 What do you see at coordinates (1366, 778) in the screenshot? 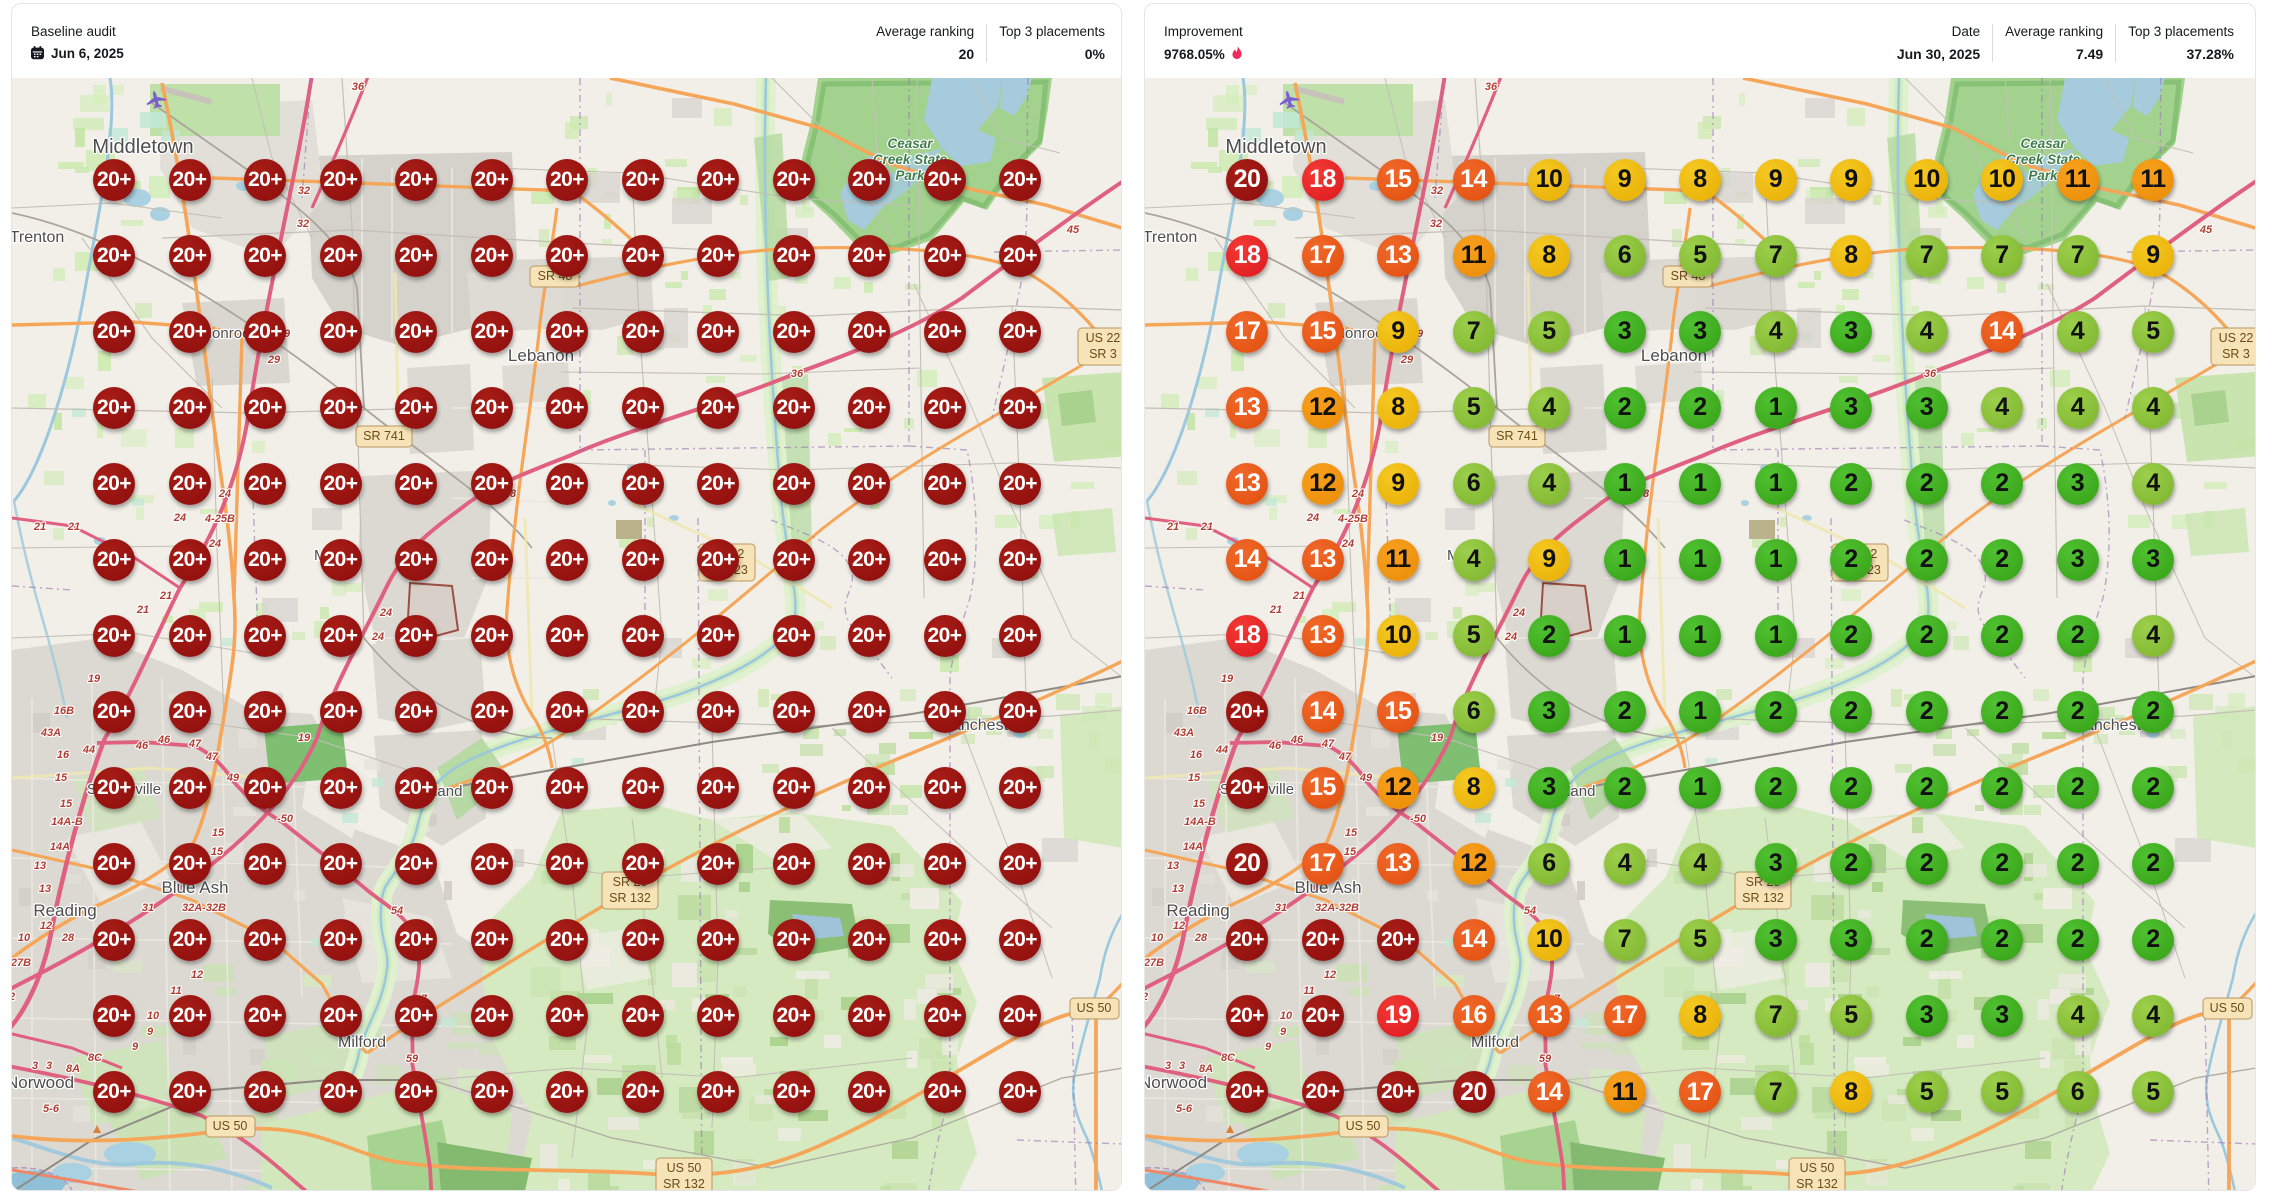
I see `svg-text: 49` at bounding box center [1366, 778].